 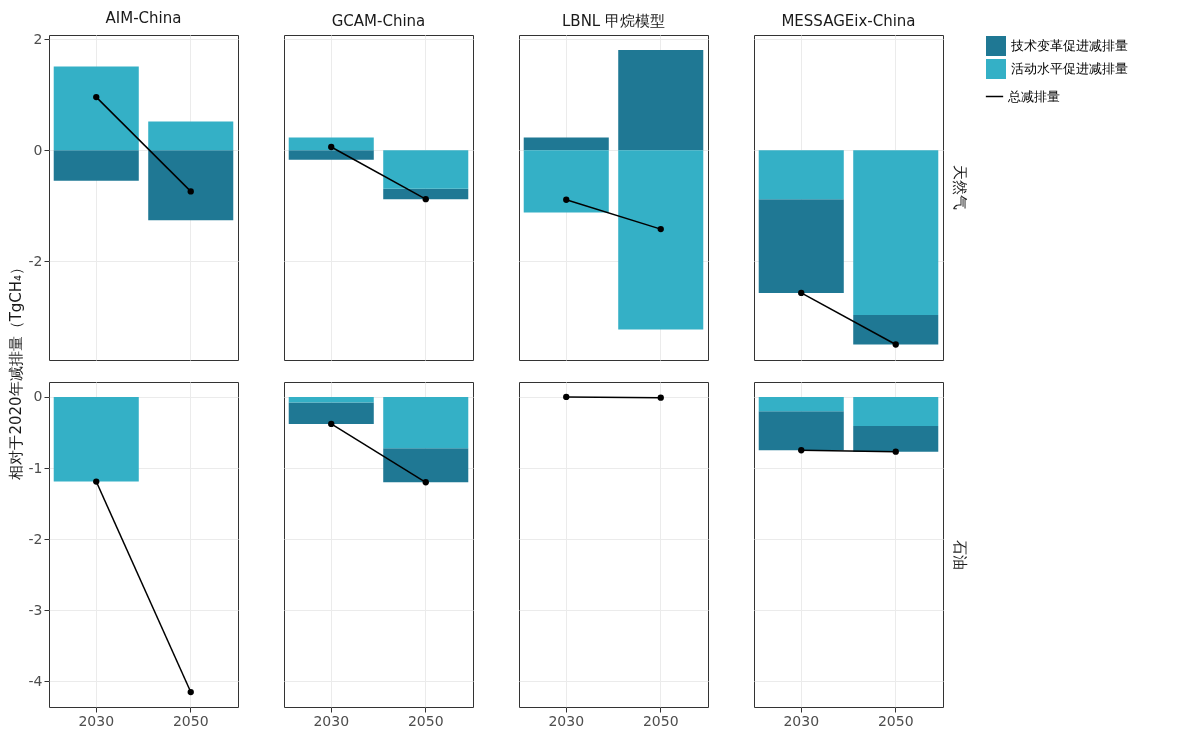 What do you see at coordinates (959, 187) in the screenshot?
I see `text: 天然气` at bounding box center [959, 187].